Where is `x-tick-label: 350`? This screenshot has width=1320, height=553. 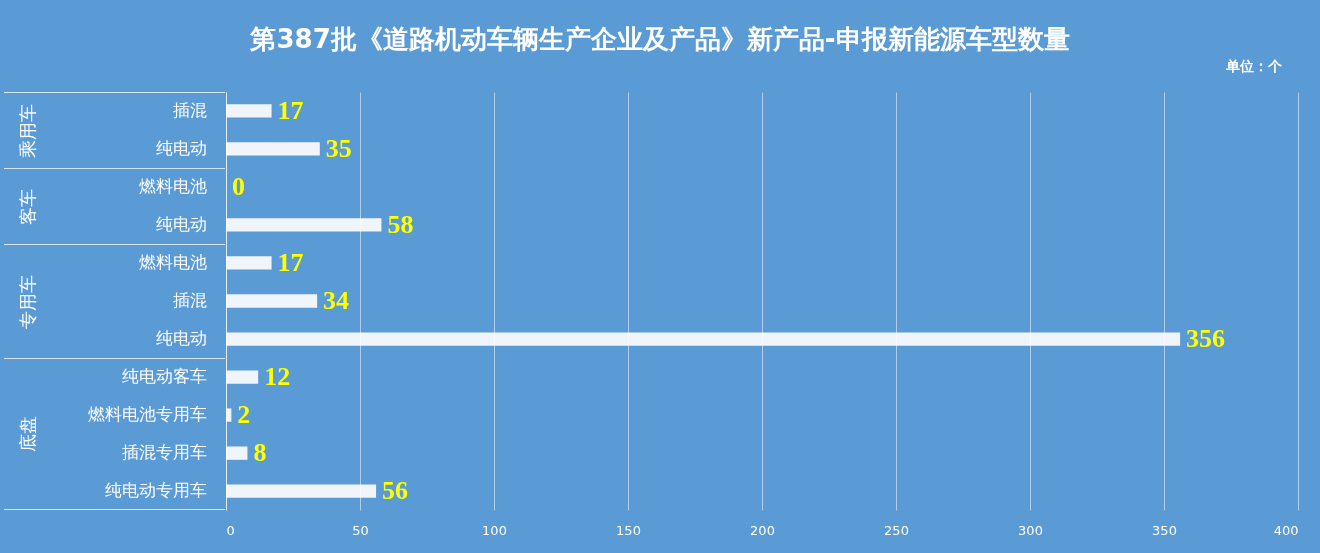 x-tick-label: 350 is located at coordinates (1164, 530).